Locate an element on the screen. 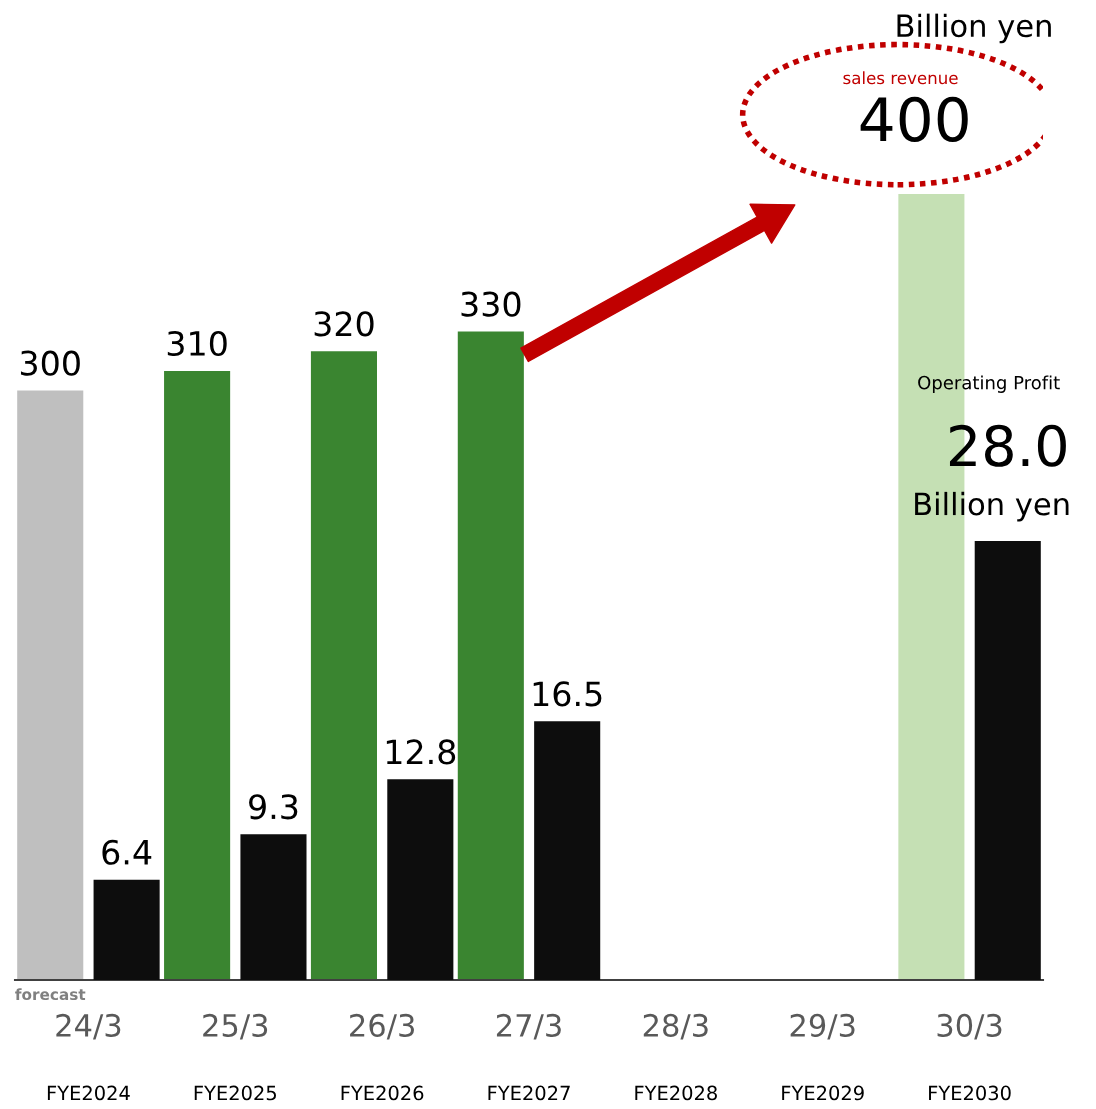 Image resolution: width=1096 pixels, height=1109 pixels. text: FYE2025 is located at coordinates (235, 1093).